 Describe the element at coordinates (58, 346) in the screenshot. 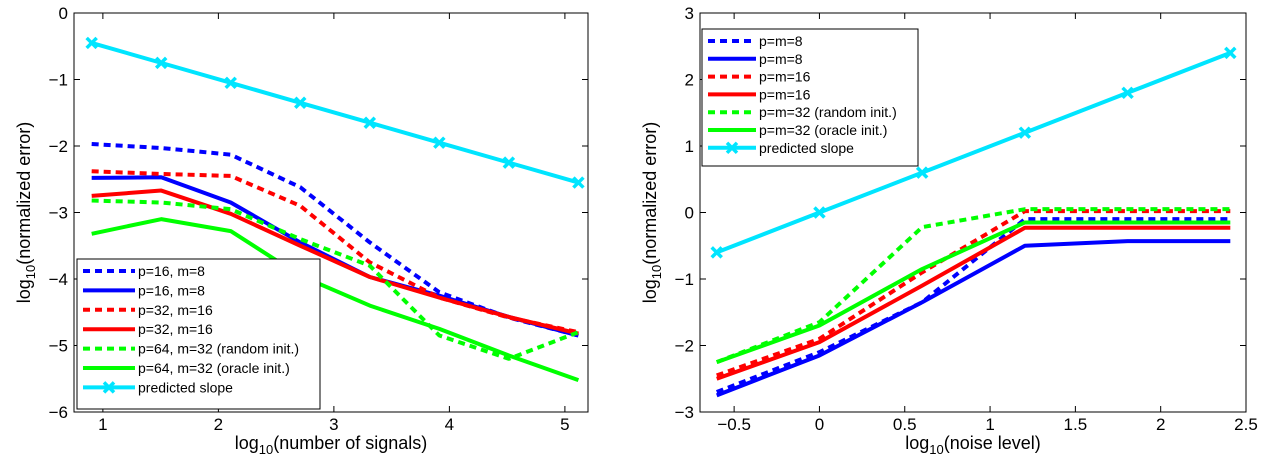

I see `y-tick-label: −5` at that location.